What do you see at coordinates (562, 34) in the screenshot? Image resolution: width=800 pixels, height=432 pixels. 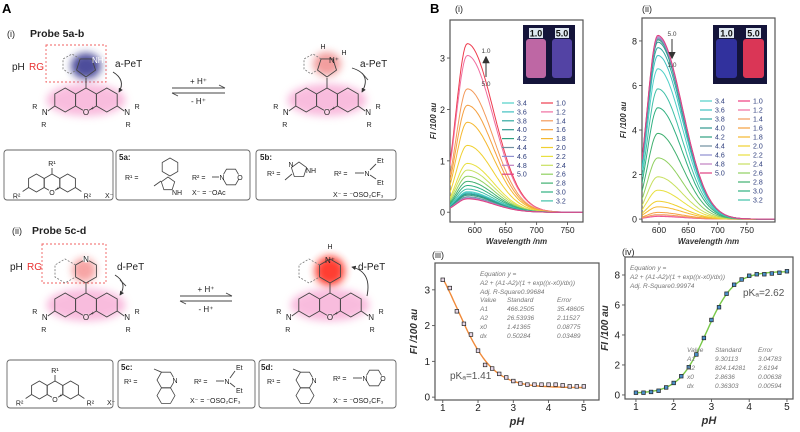 I see `vial-ph-label: 5.0` at bounding box center [562, 34].